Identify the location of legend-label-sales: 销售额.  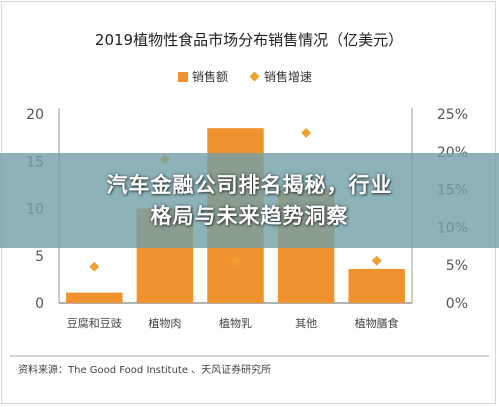
(210, 76).